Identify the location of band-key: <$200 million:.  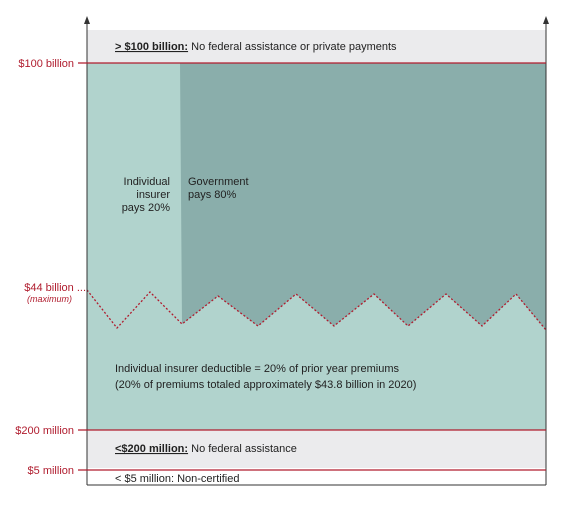
(151, 449).